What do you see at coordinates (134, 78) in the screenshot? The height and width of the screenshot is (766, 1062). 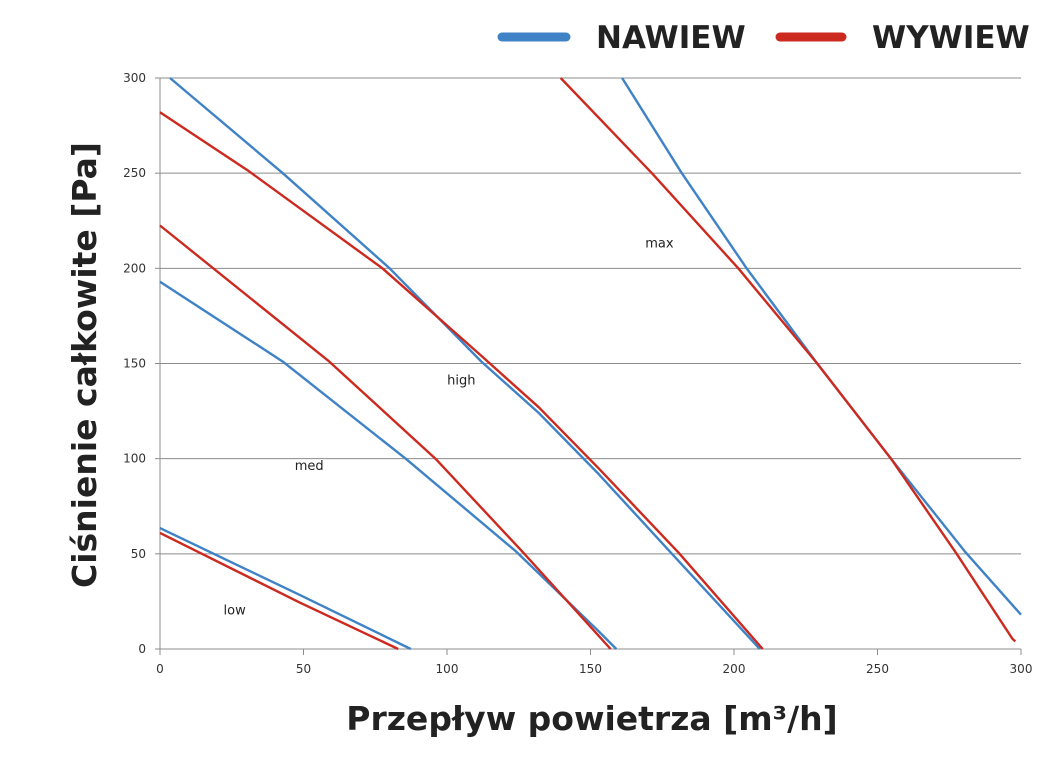 I see `y-tick-label: 300` at bounding box center [134, 78].